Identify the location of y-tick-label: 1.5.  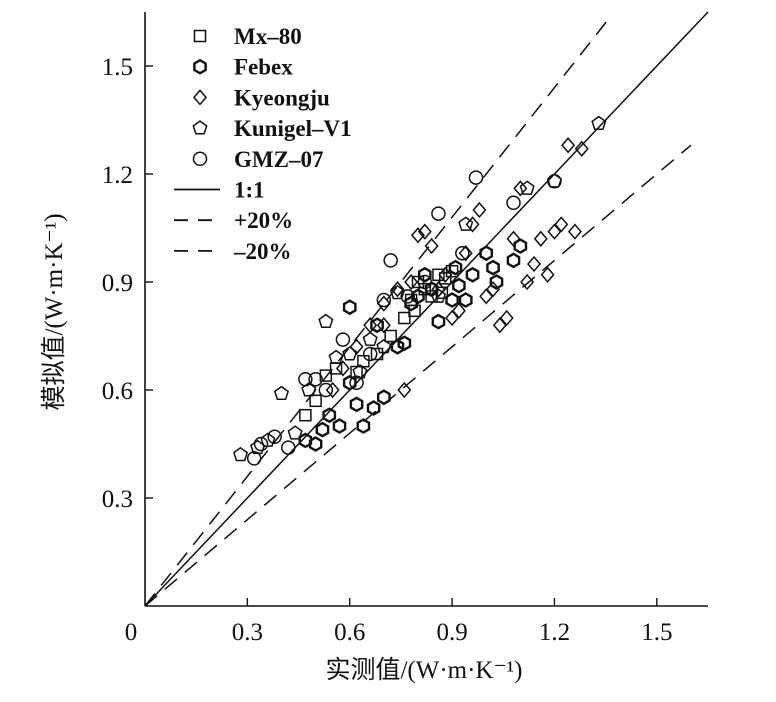
(117, 67).